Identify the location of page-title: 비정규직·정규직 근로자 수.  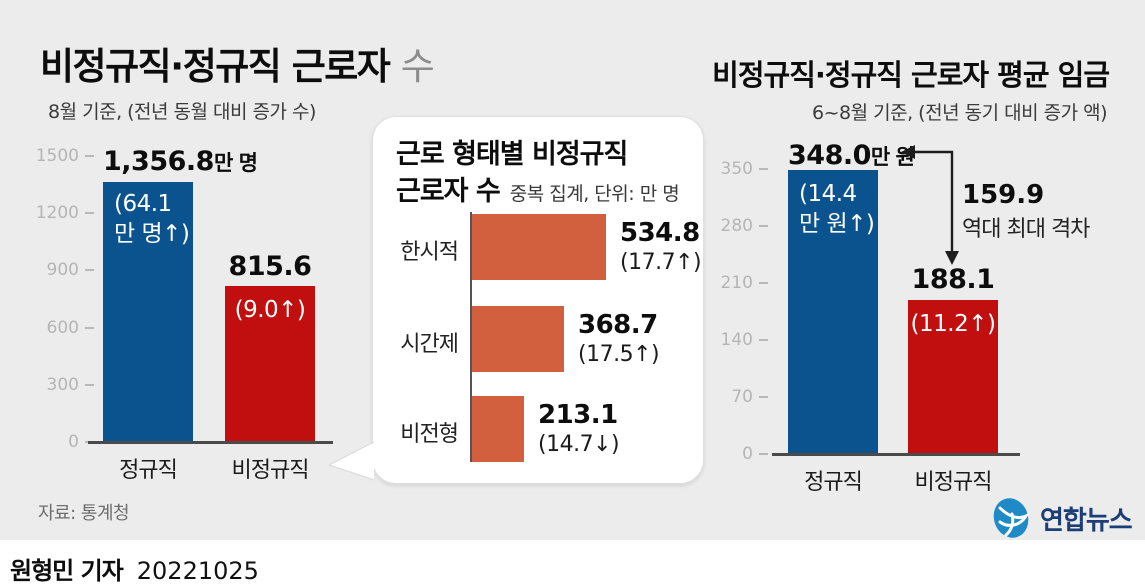
(237, 63).